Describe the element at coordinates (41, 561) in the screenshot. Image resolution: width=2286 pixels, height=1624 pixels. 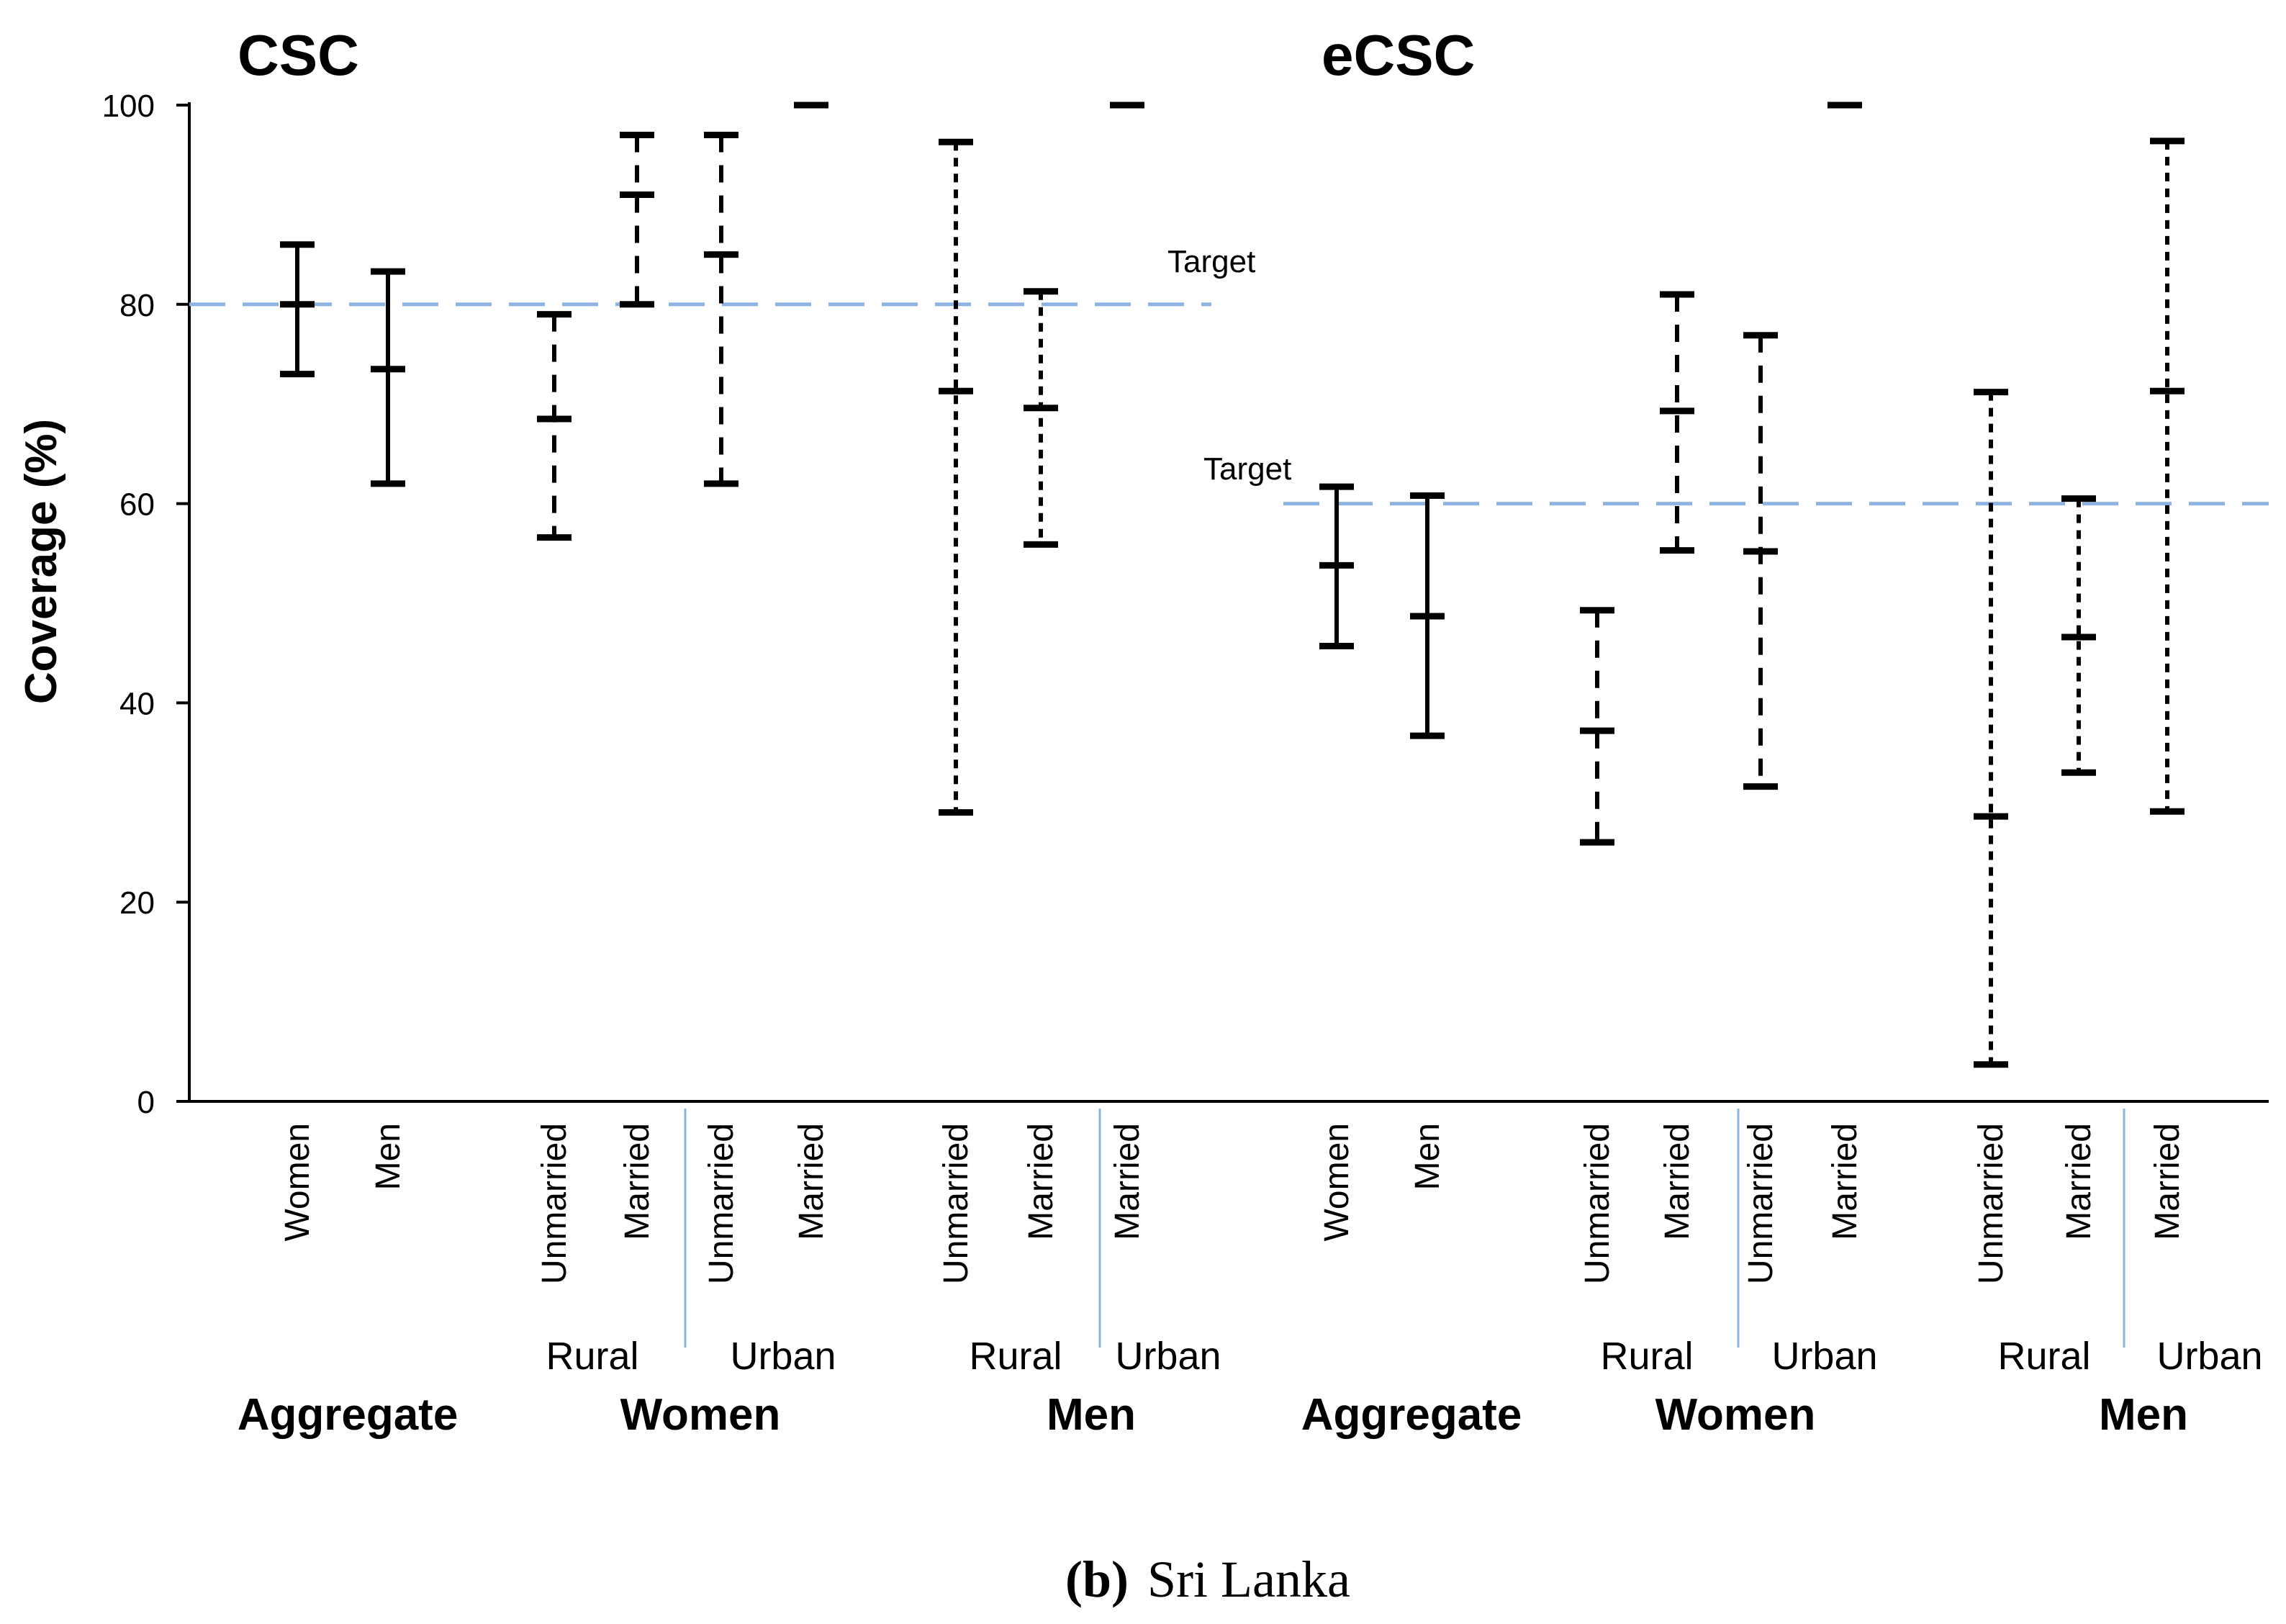
I see `y-axis-title: Coverage (%)` at that location.